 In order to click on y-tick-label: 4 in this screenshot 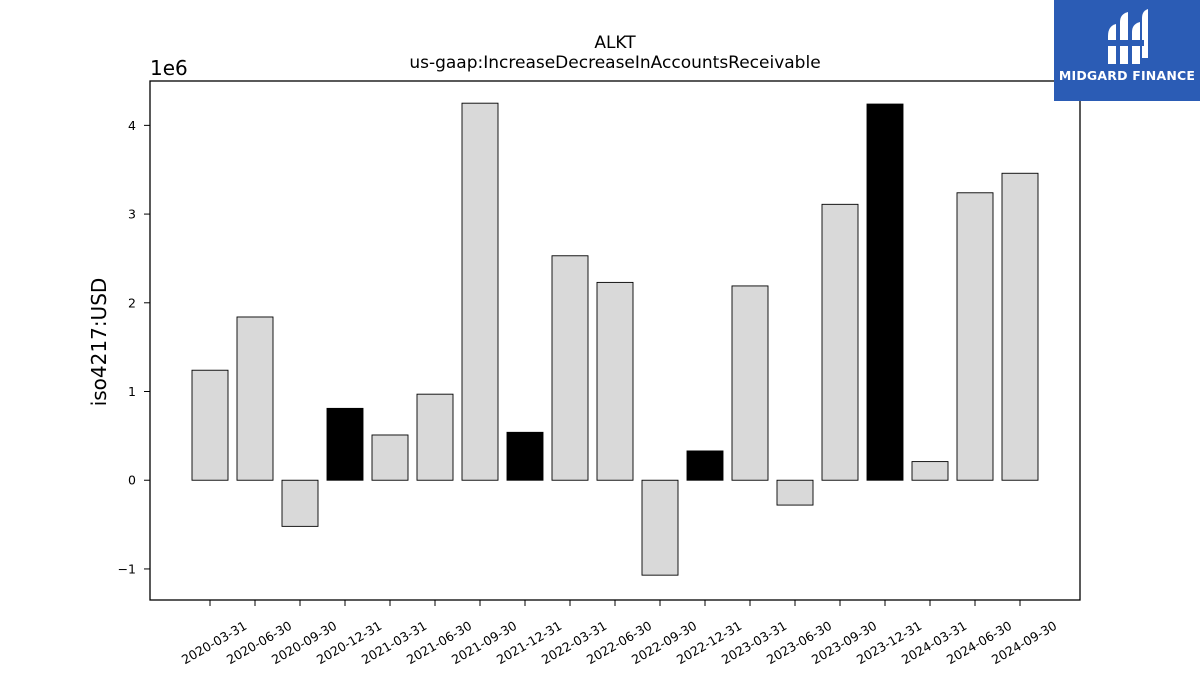, I will do `click(132, 125)`.